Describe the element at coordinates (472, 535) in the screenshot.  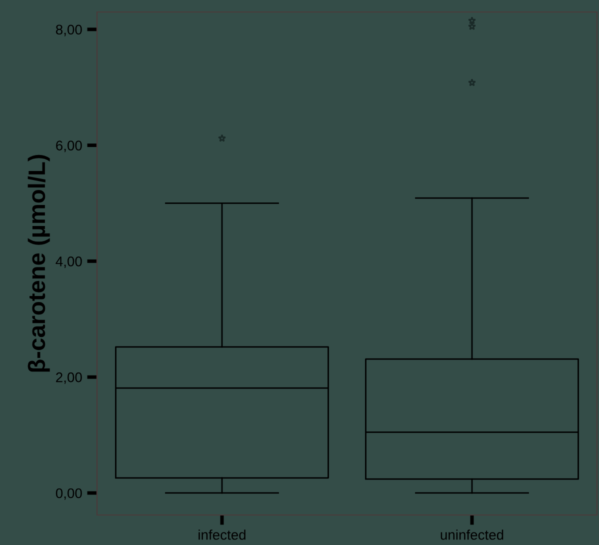
I see `x-tick-label: uninfected` at that location.